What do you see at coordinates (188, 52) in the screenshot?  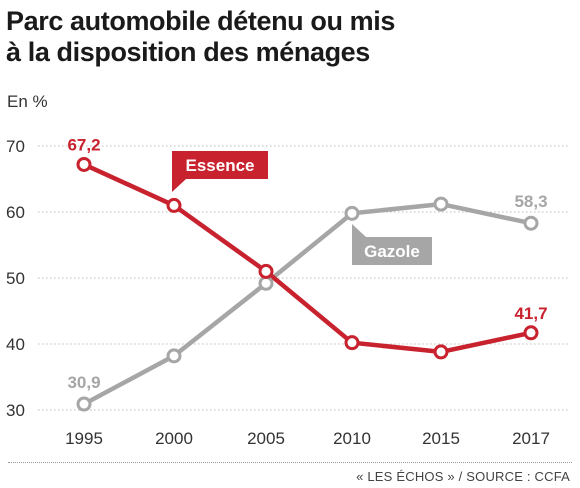 I see `chart-title-line2: à la disposition des ménages` at bounding box center [188, 52].